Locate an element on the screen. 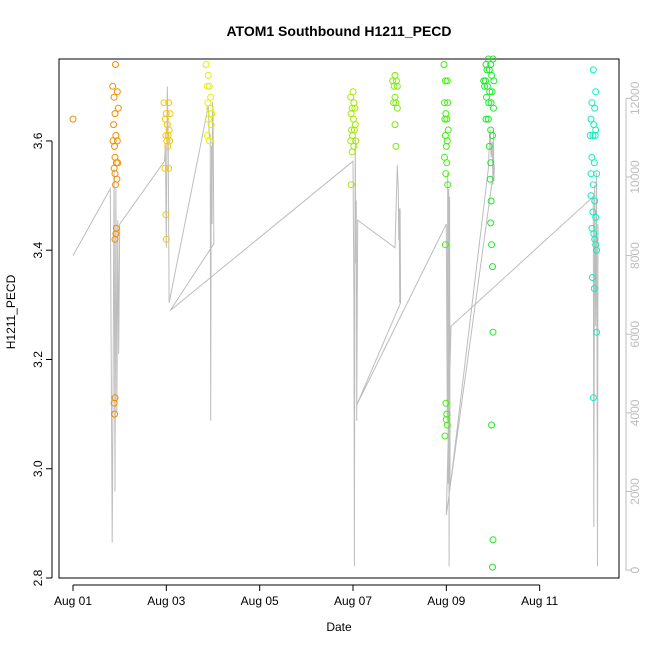  y2-tick-label: 12000 is located at coordinates (635, 98).